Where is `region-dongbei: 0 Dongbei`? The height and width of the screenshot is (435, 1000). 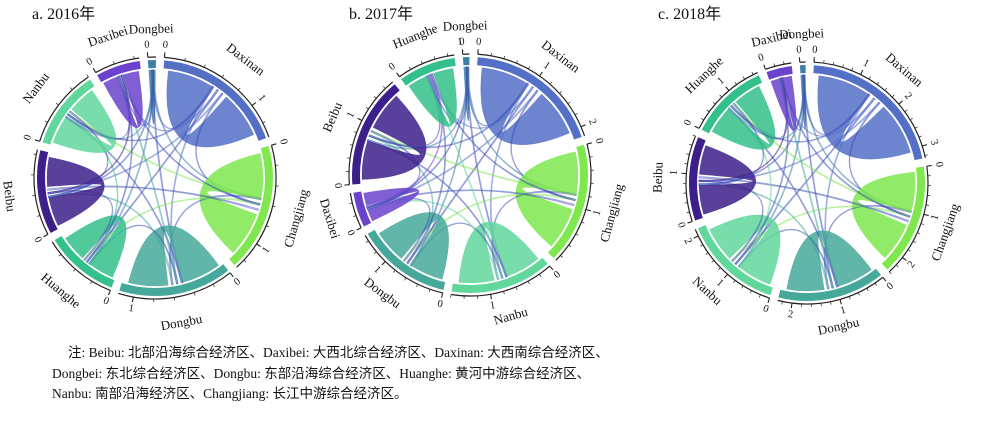
region-dongbei: 0 Dongbei is located at coordinates (466, 41).